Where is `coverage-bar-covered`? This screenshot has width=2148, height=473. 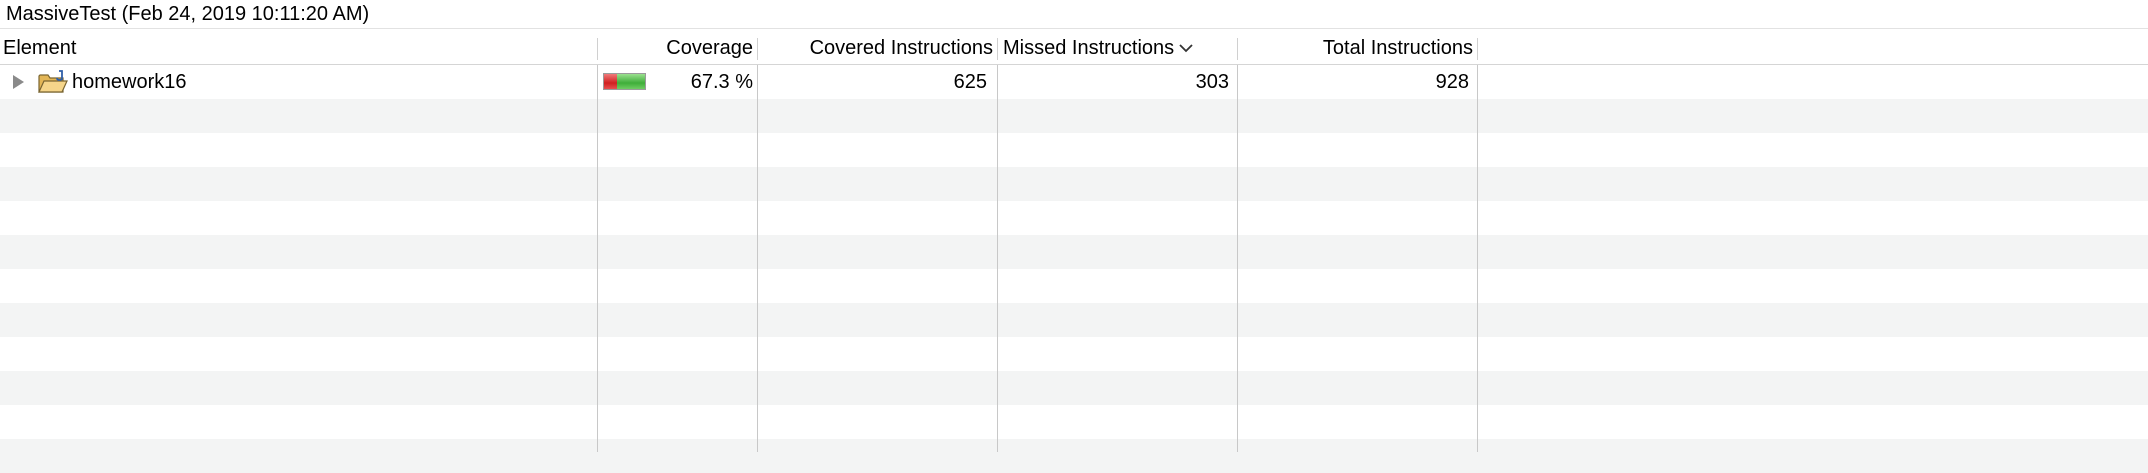
coverage-bar-covered is located at coordinates (631, 81).